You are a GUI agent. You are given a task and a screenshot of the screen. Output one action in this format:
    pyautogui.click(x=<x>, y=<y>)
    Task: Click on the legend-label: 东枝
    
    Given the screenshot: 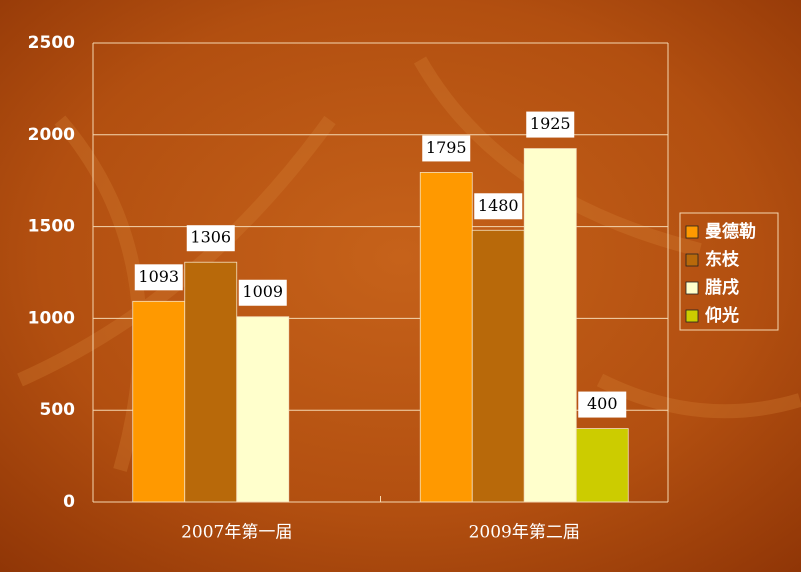 What is the action you would take?
    pyautogui.click(x=722, y=259)
    